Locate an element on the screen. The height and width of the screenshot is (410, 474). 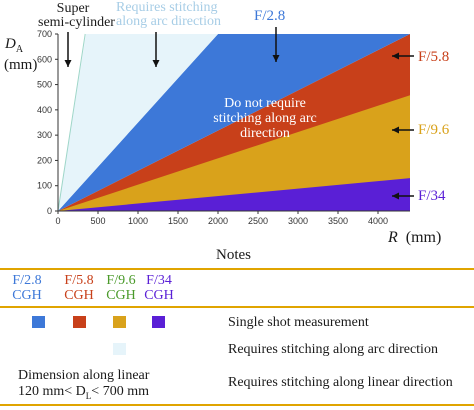
super-boundary-line is located at coordinates (71, 122).